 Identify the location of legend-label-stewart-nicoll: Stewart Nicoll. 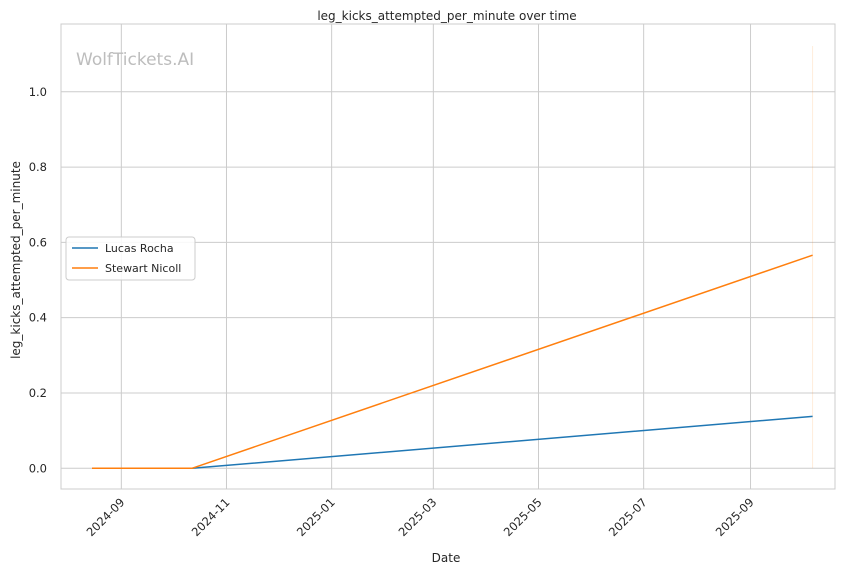
(143, 268).